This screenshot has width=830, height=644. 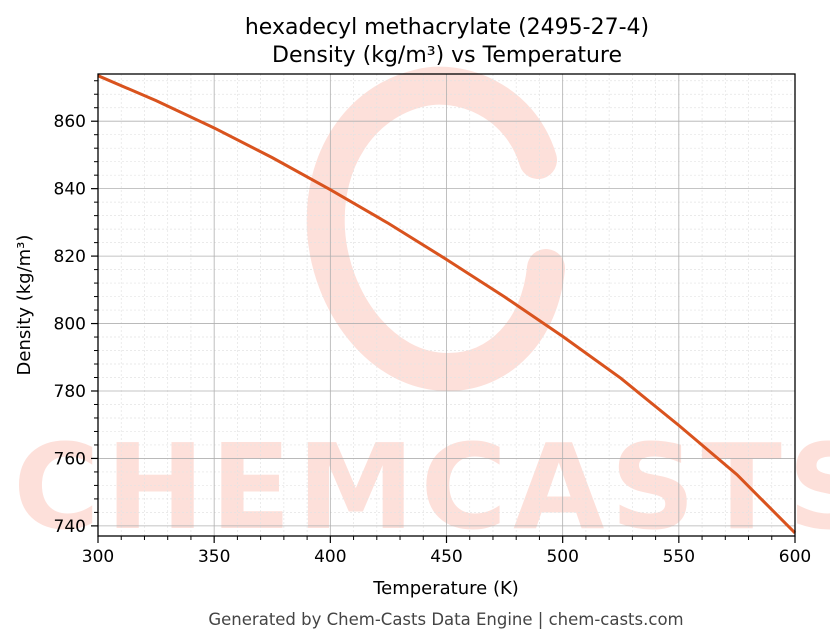 What do you see at coordinates (330, 557) in the screenshot?
I see `x-tick-label: 400` at bounding box center [330, 557].